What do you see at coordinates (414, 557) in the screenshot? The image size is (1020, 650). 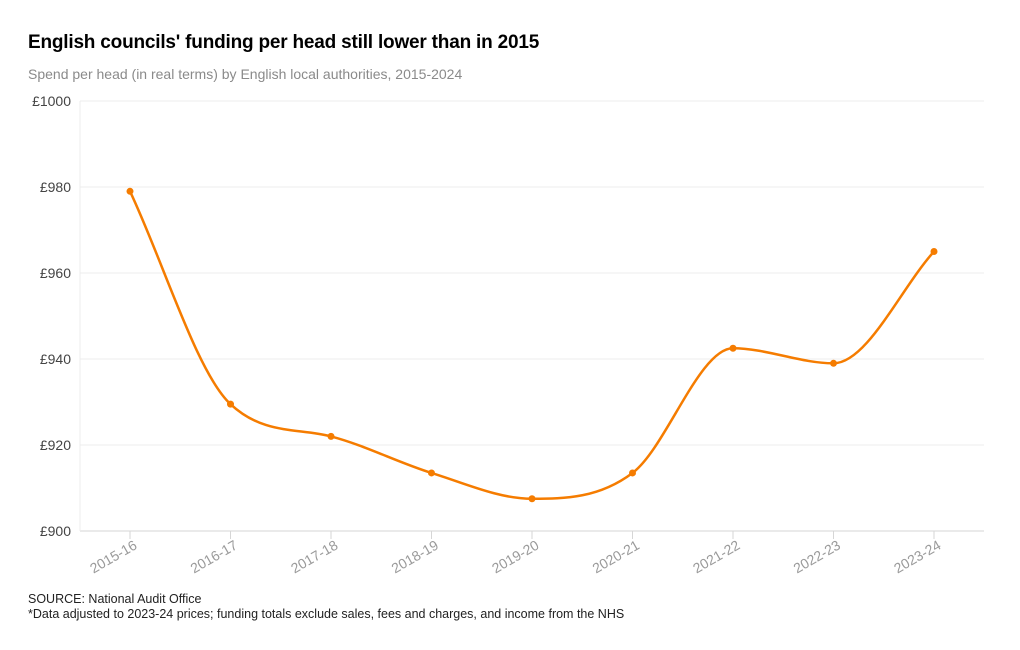 I see `x-tick-label: 2018-19` at bounding box center [414, 557].